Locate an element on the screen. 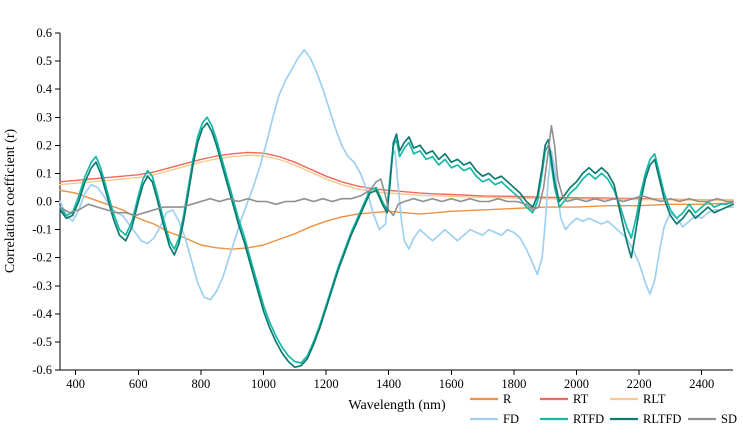  legend-label-RTFD: RTFD is located at coordinates (588, 419).